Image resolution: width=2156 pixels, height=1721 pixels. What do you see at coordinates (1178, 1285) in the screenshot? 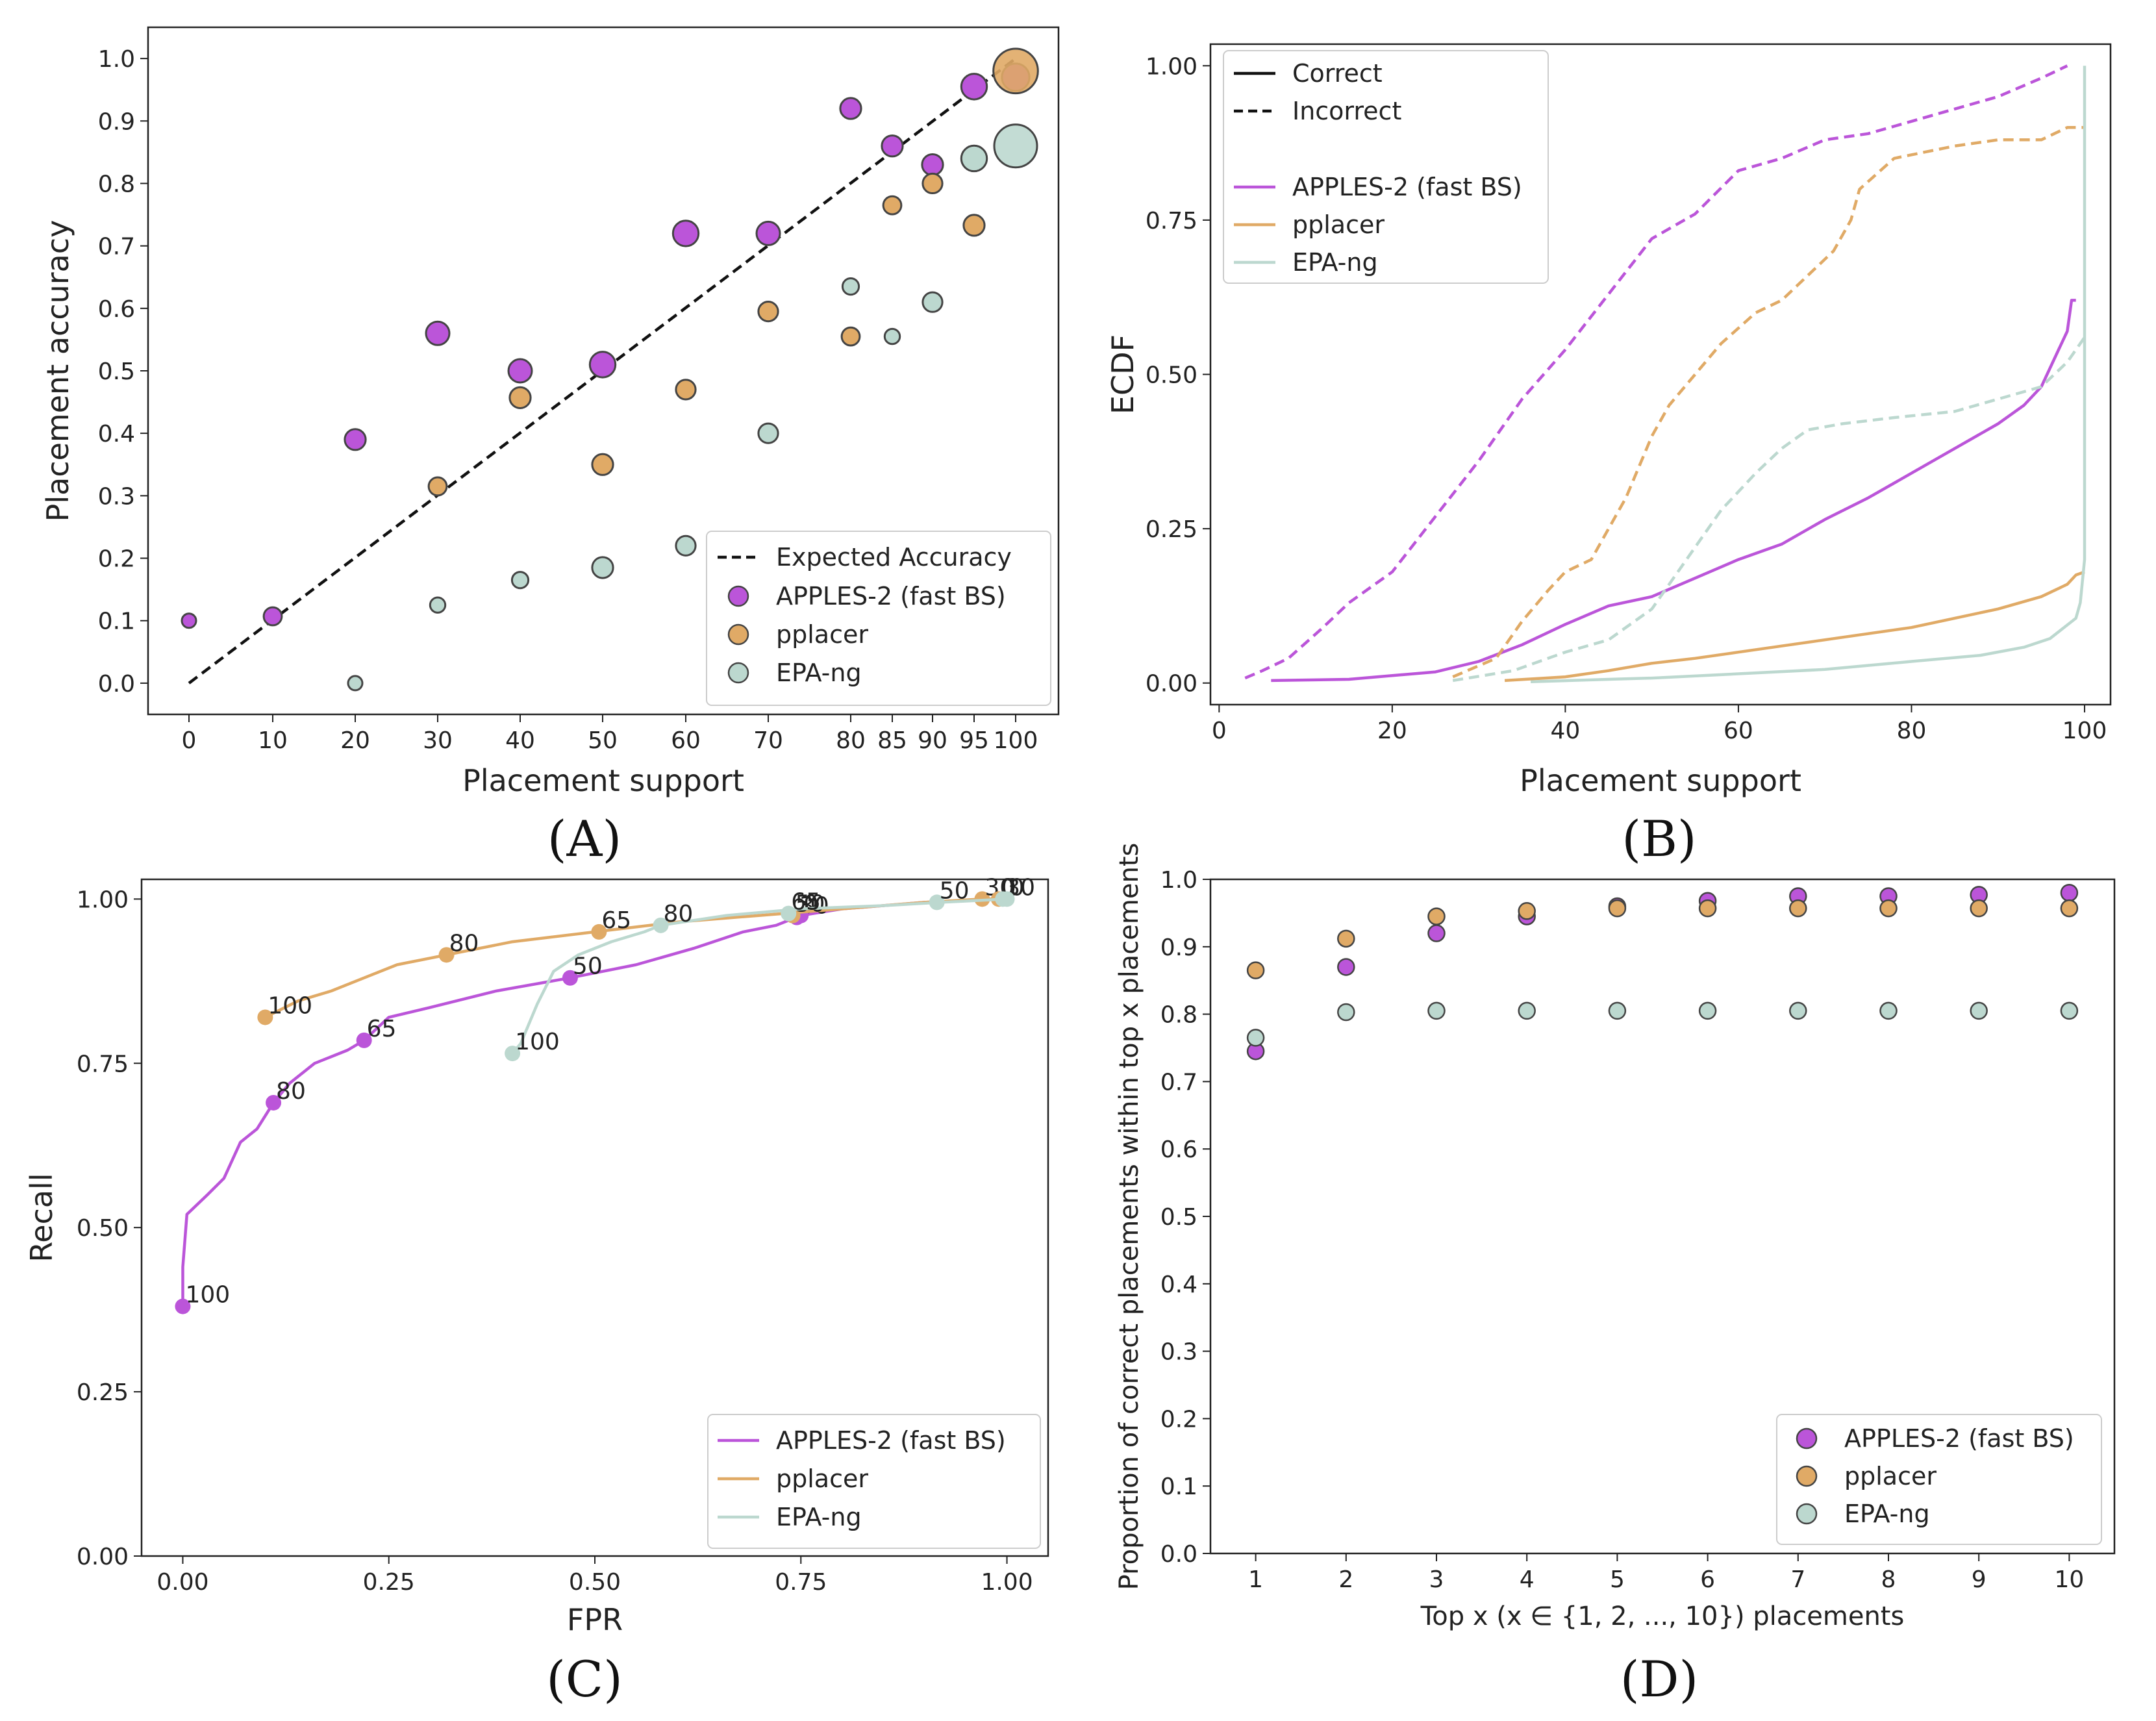
I see `y-tick-label: 0.4` at bounding box center [1178, 1285].